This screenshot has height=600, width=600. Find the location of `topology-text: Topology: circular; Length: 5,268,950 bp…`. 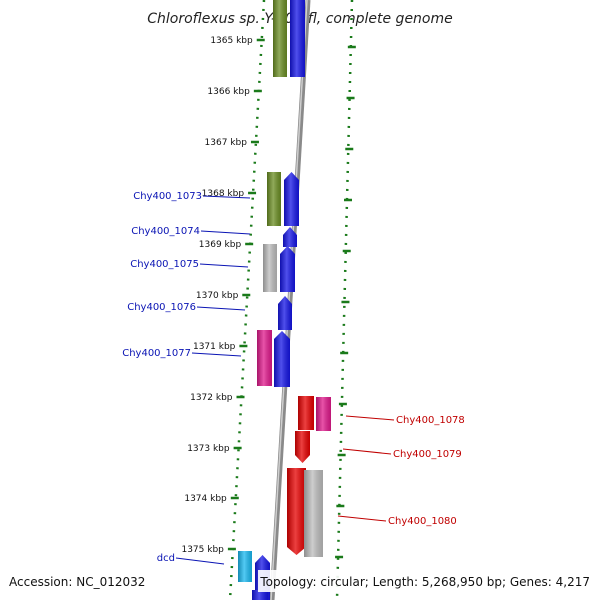

topology-text: Topology: circular; Length: 5,268,950 bp… is located at coordinates (424, 582).